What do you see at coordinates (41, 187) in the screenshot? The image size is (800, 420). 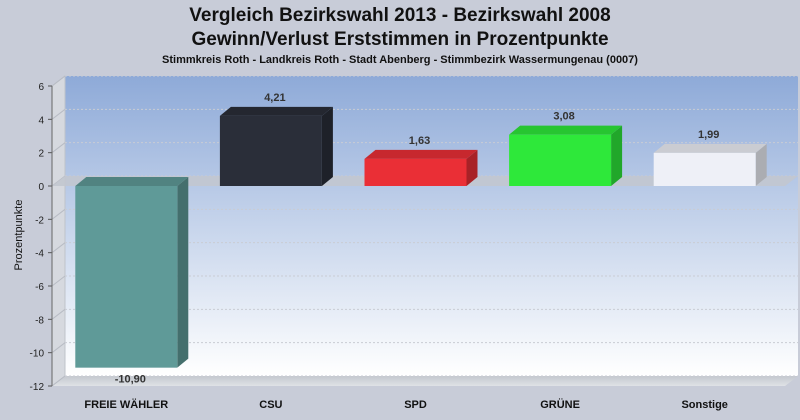 I see `y-tick-label: 0` at bounding box center [41, 187].